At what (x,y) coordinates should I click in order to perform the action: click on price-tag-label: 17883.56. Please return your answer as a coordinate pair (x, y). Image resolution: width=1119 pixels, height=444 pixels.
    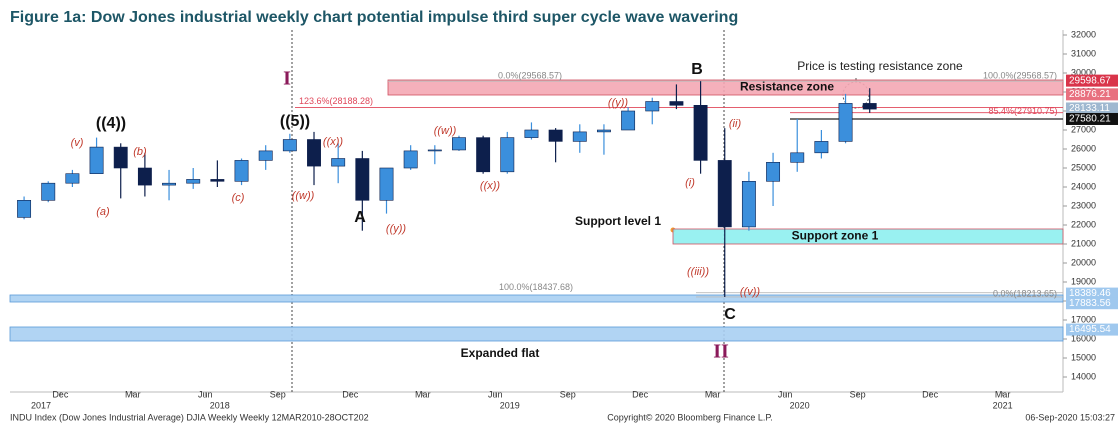
    Looking at the image, I should click on (1090, 303).